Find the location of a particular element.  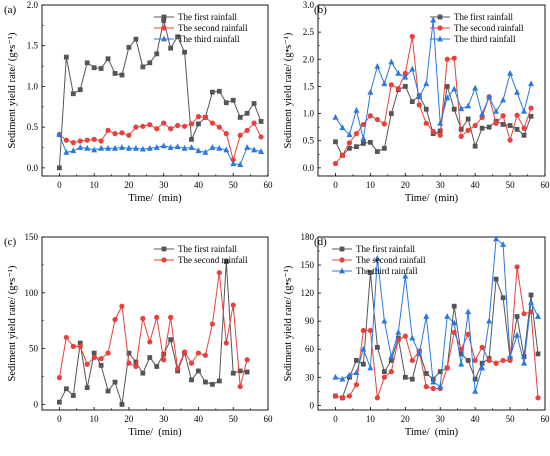

panel-3-x-tick-label: 10 is located at coordinates (95, 419).